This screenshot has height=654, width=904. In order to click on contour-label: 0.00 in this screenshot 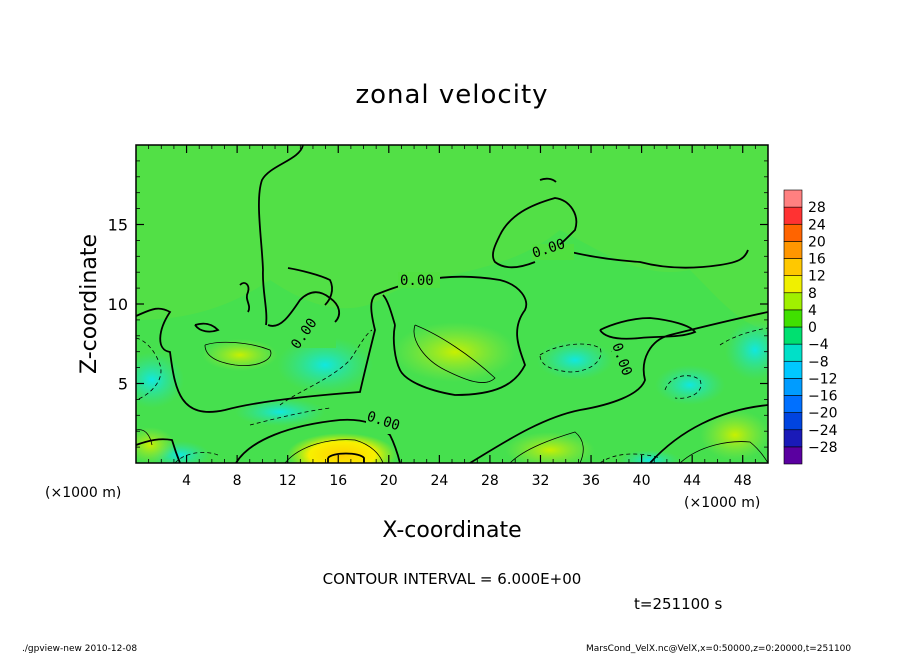, I will do `click(417, 281)`.